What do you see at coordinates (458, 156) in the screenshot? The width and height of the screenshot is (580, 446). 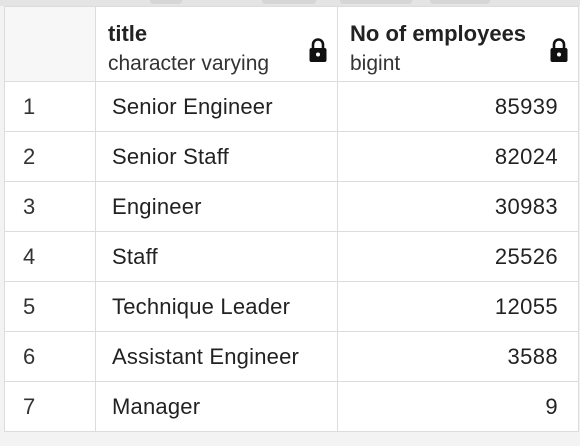 I see `cell-no-of-employees: 82024` at bounding box center [458, 156].